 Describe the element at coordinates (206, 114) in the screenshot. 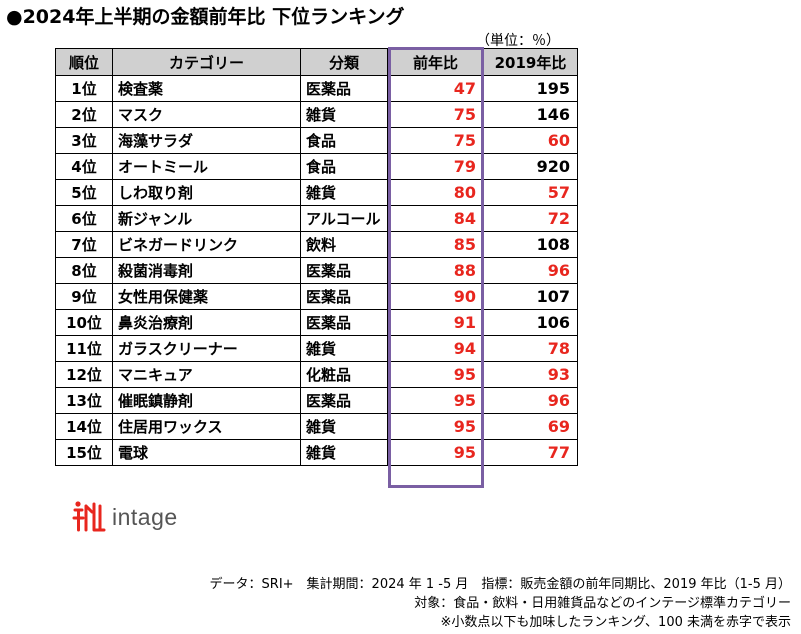

I see `category-cell: マスク` at that location.